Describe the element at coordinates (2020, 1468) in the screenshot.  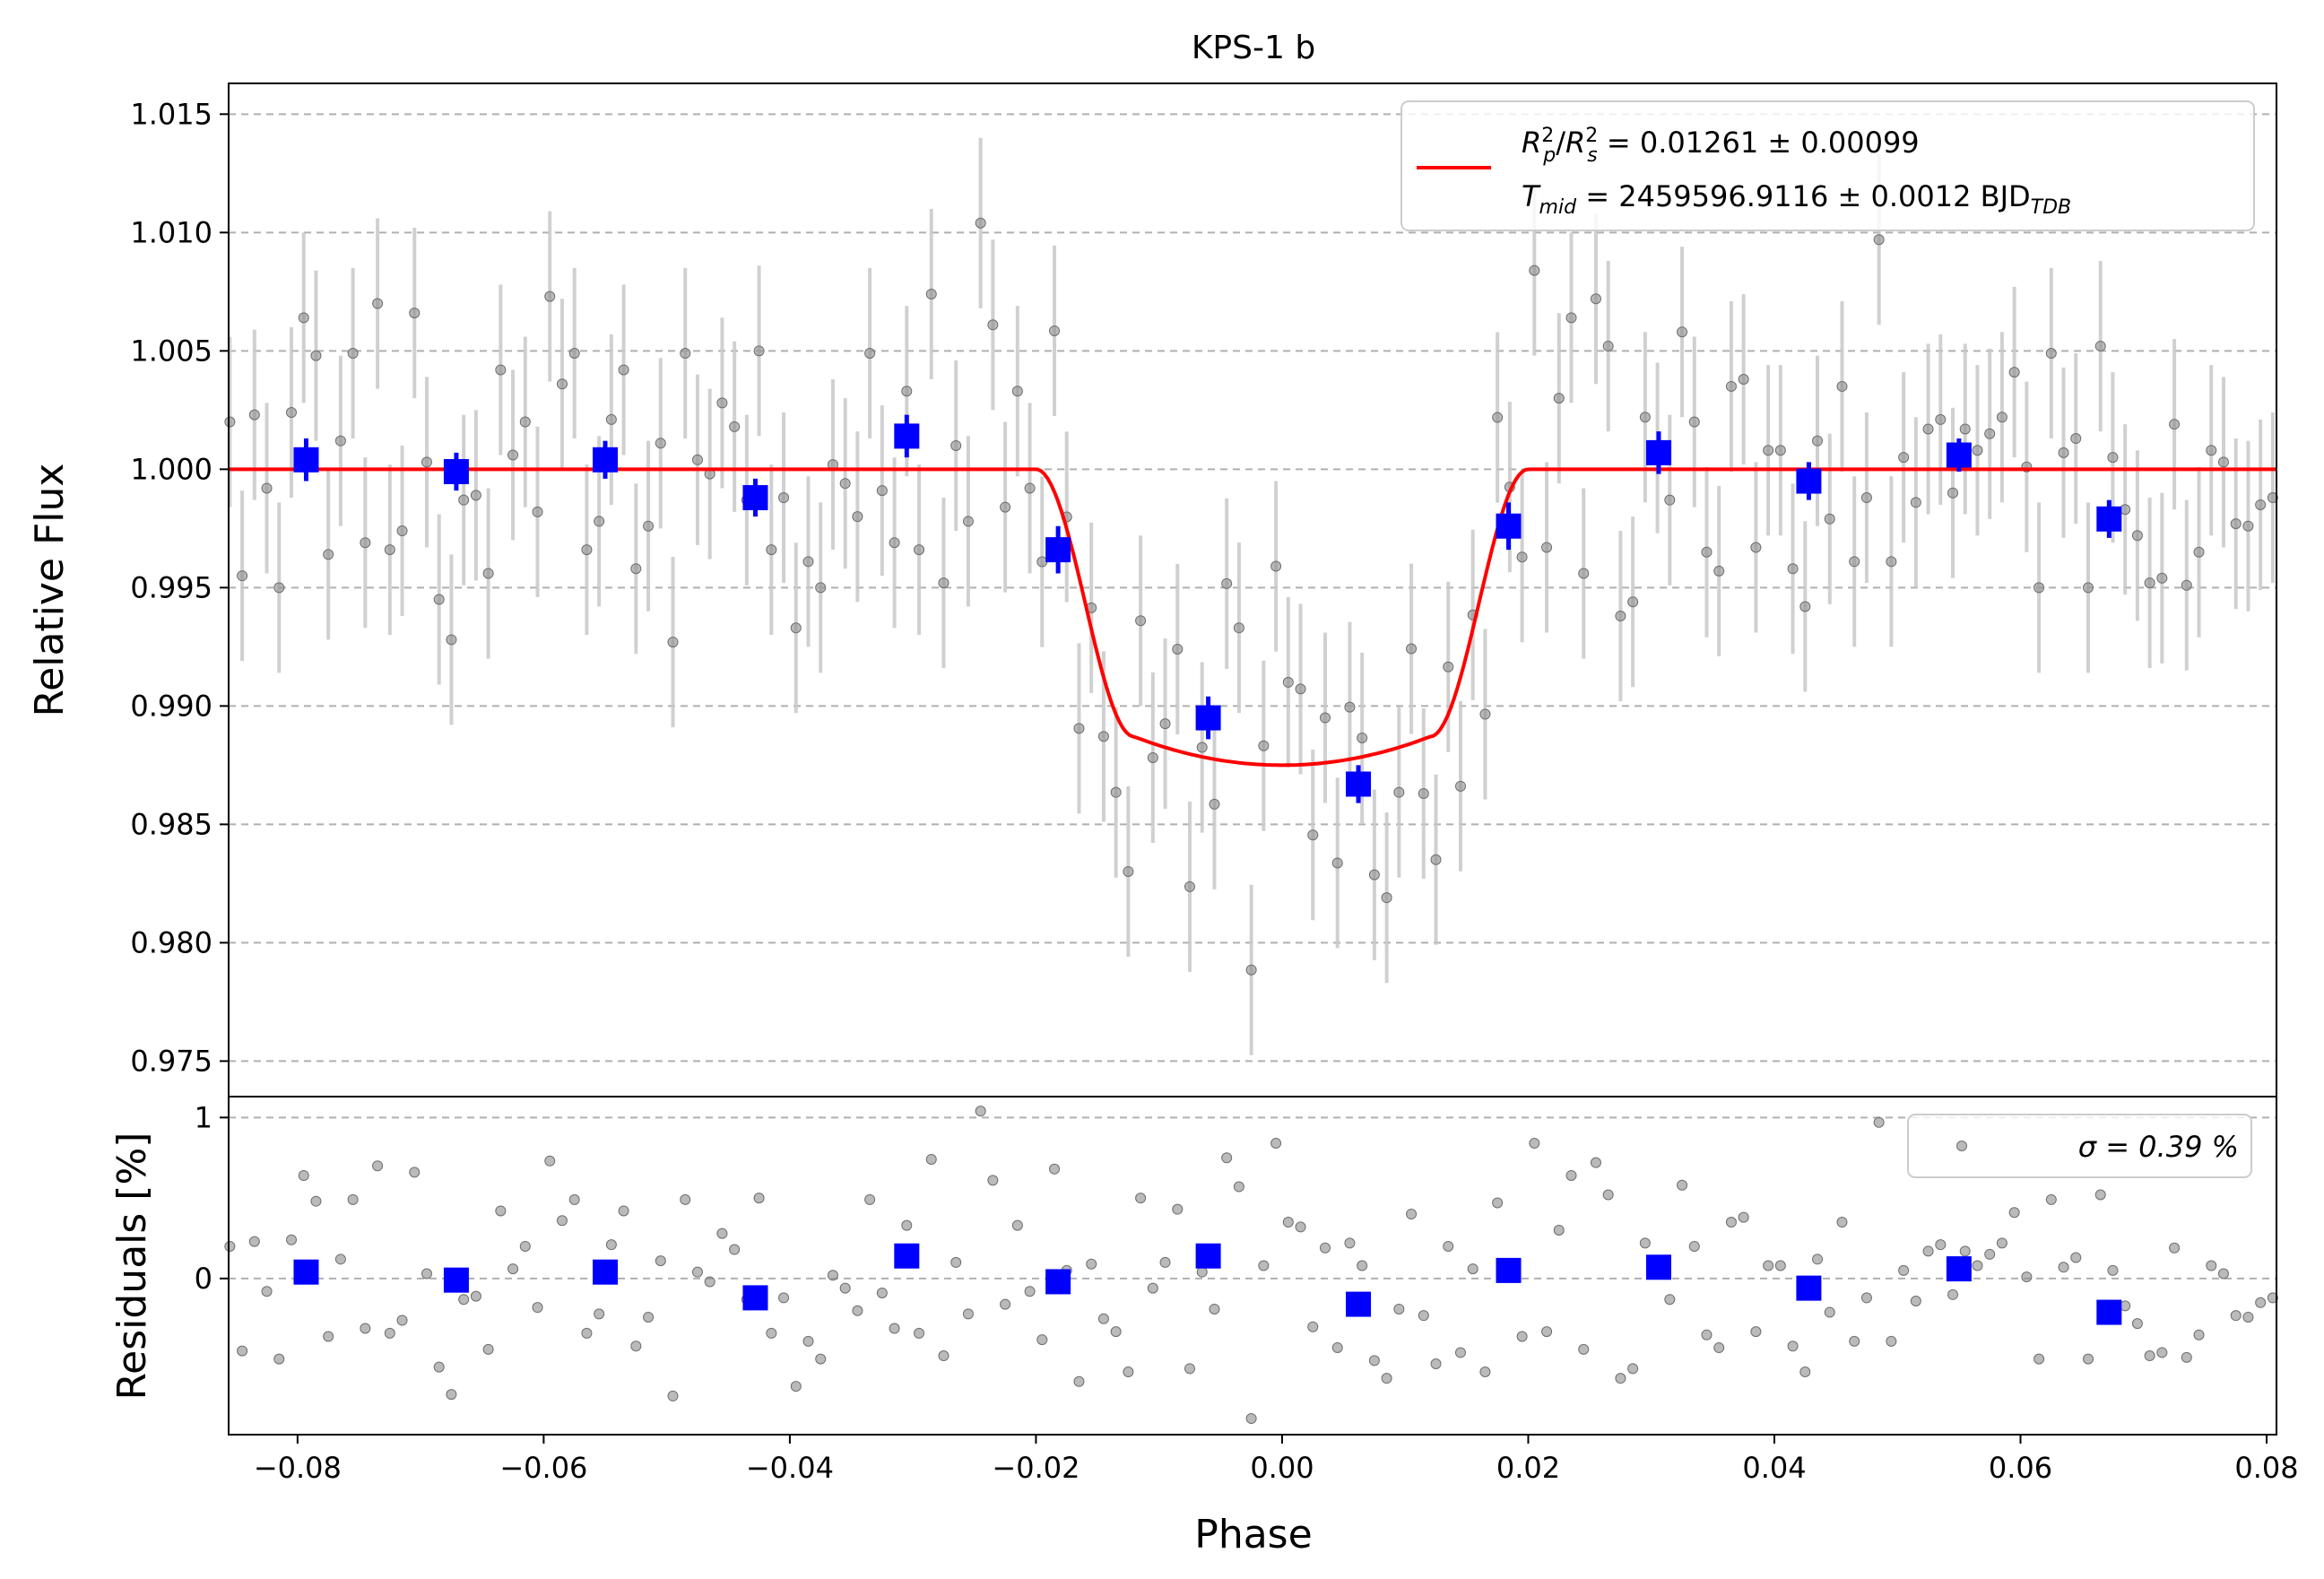
I see `x-tick-label: 0.06` at that location.